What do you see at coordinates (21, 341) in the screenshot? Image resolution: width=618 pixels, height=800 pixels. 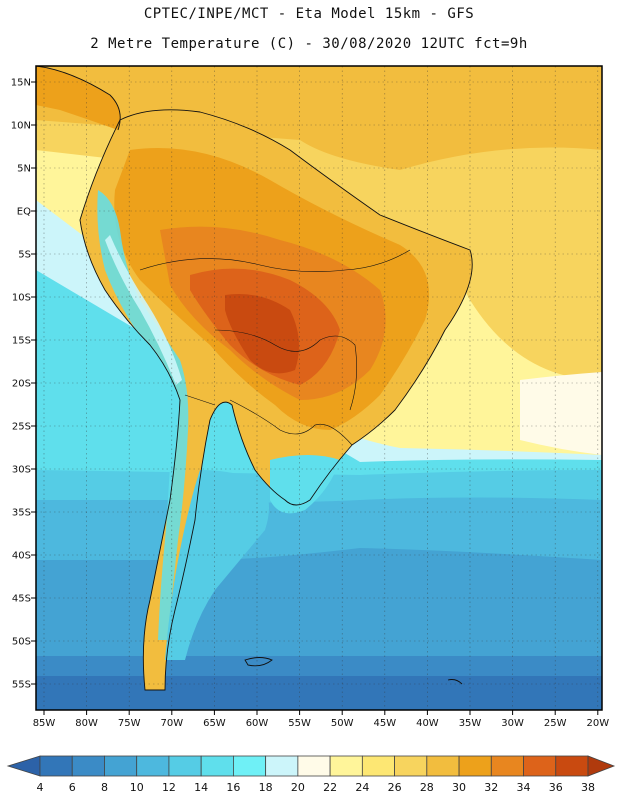 I see `lat-label: 15S` at bounding box center [21, 341].